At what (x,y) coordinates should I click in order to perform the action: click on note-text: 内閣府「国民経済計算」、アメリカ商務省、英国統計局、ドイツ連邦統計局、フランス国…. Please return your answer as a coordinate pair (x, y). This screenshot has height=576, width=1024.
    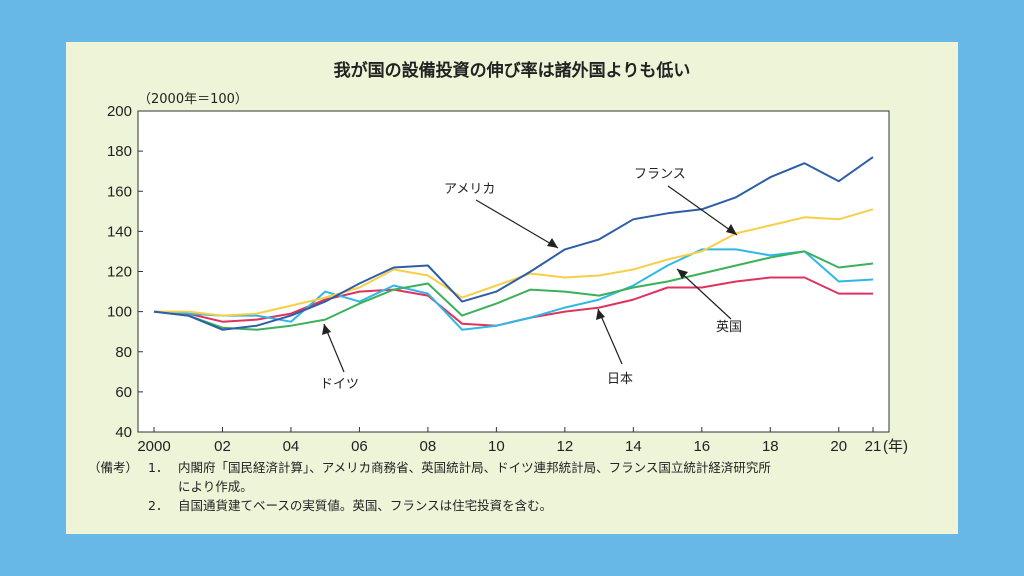
    Looking at the image, I should click on (474, 467).